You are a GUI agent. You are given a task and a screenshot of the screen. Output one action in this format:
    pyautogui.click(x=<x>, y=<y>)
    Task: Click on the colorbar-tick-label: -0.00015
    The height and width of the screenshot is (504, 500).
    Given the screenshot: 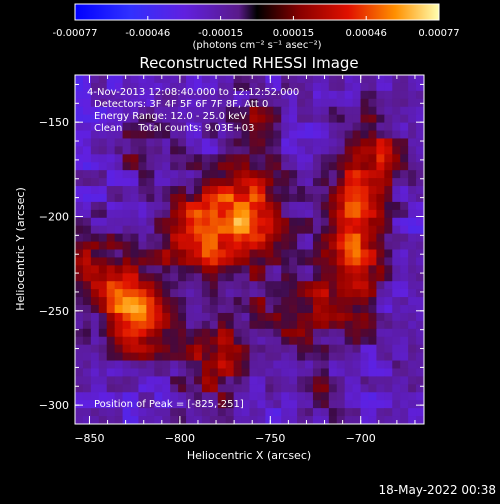 What is the action you would take?
    pyautogui.click(x=220, y=33)
    